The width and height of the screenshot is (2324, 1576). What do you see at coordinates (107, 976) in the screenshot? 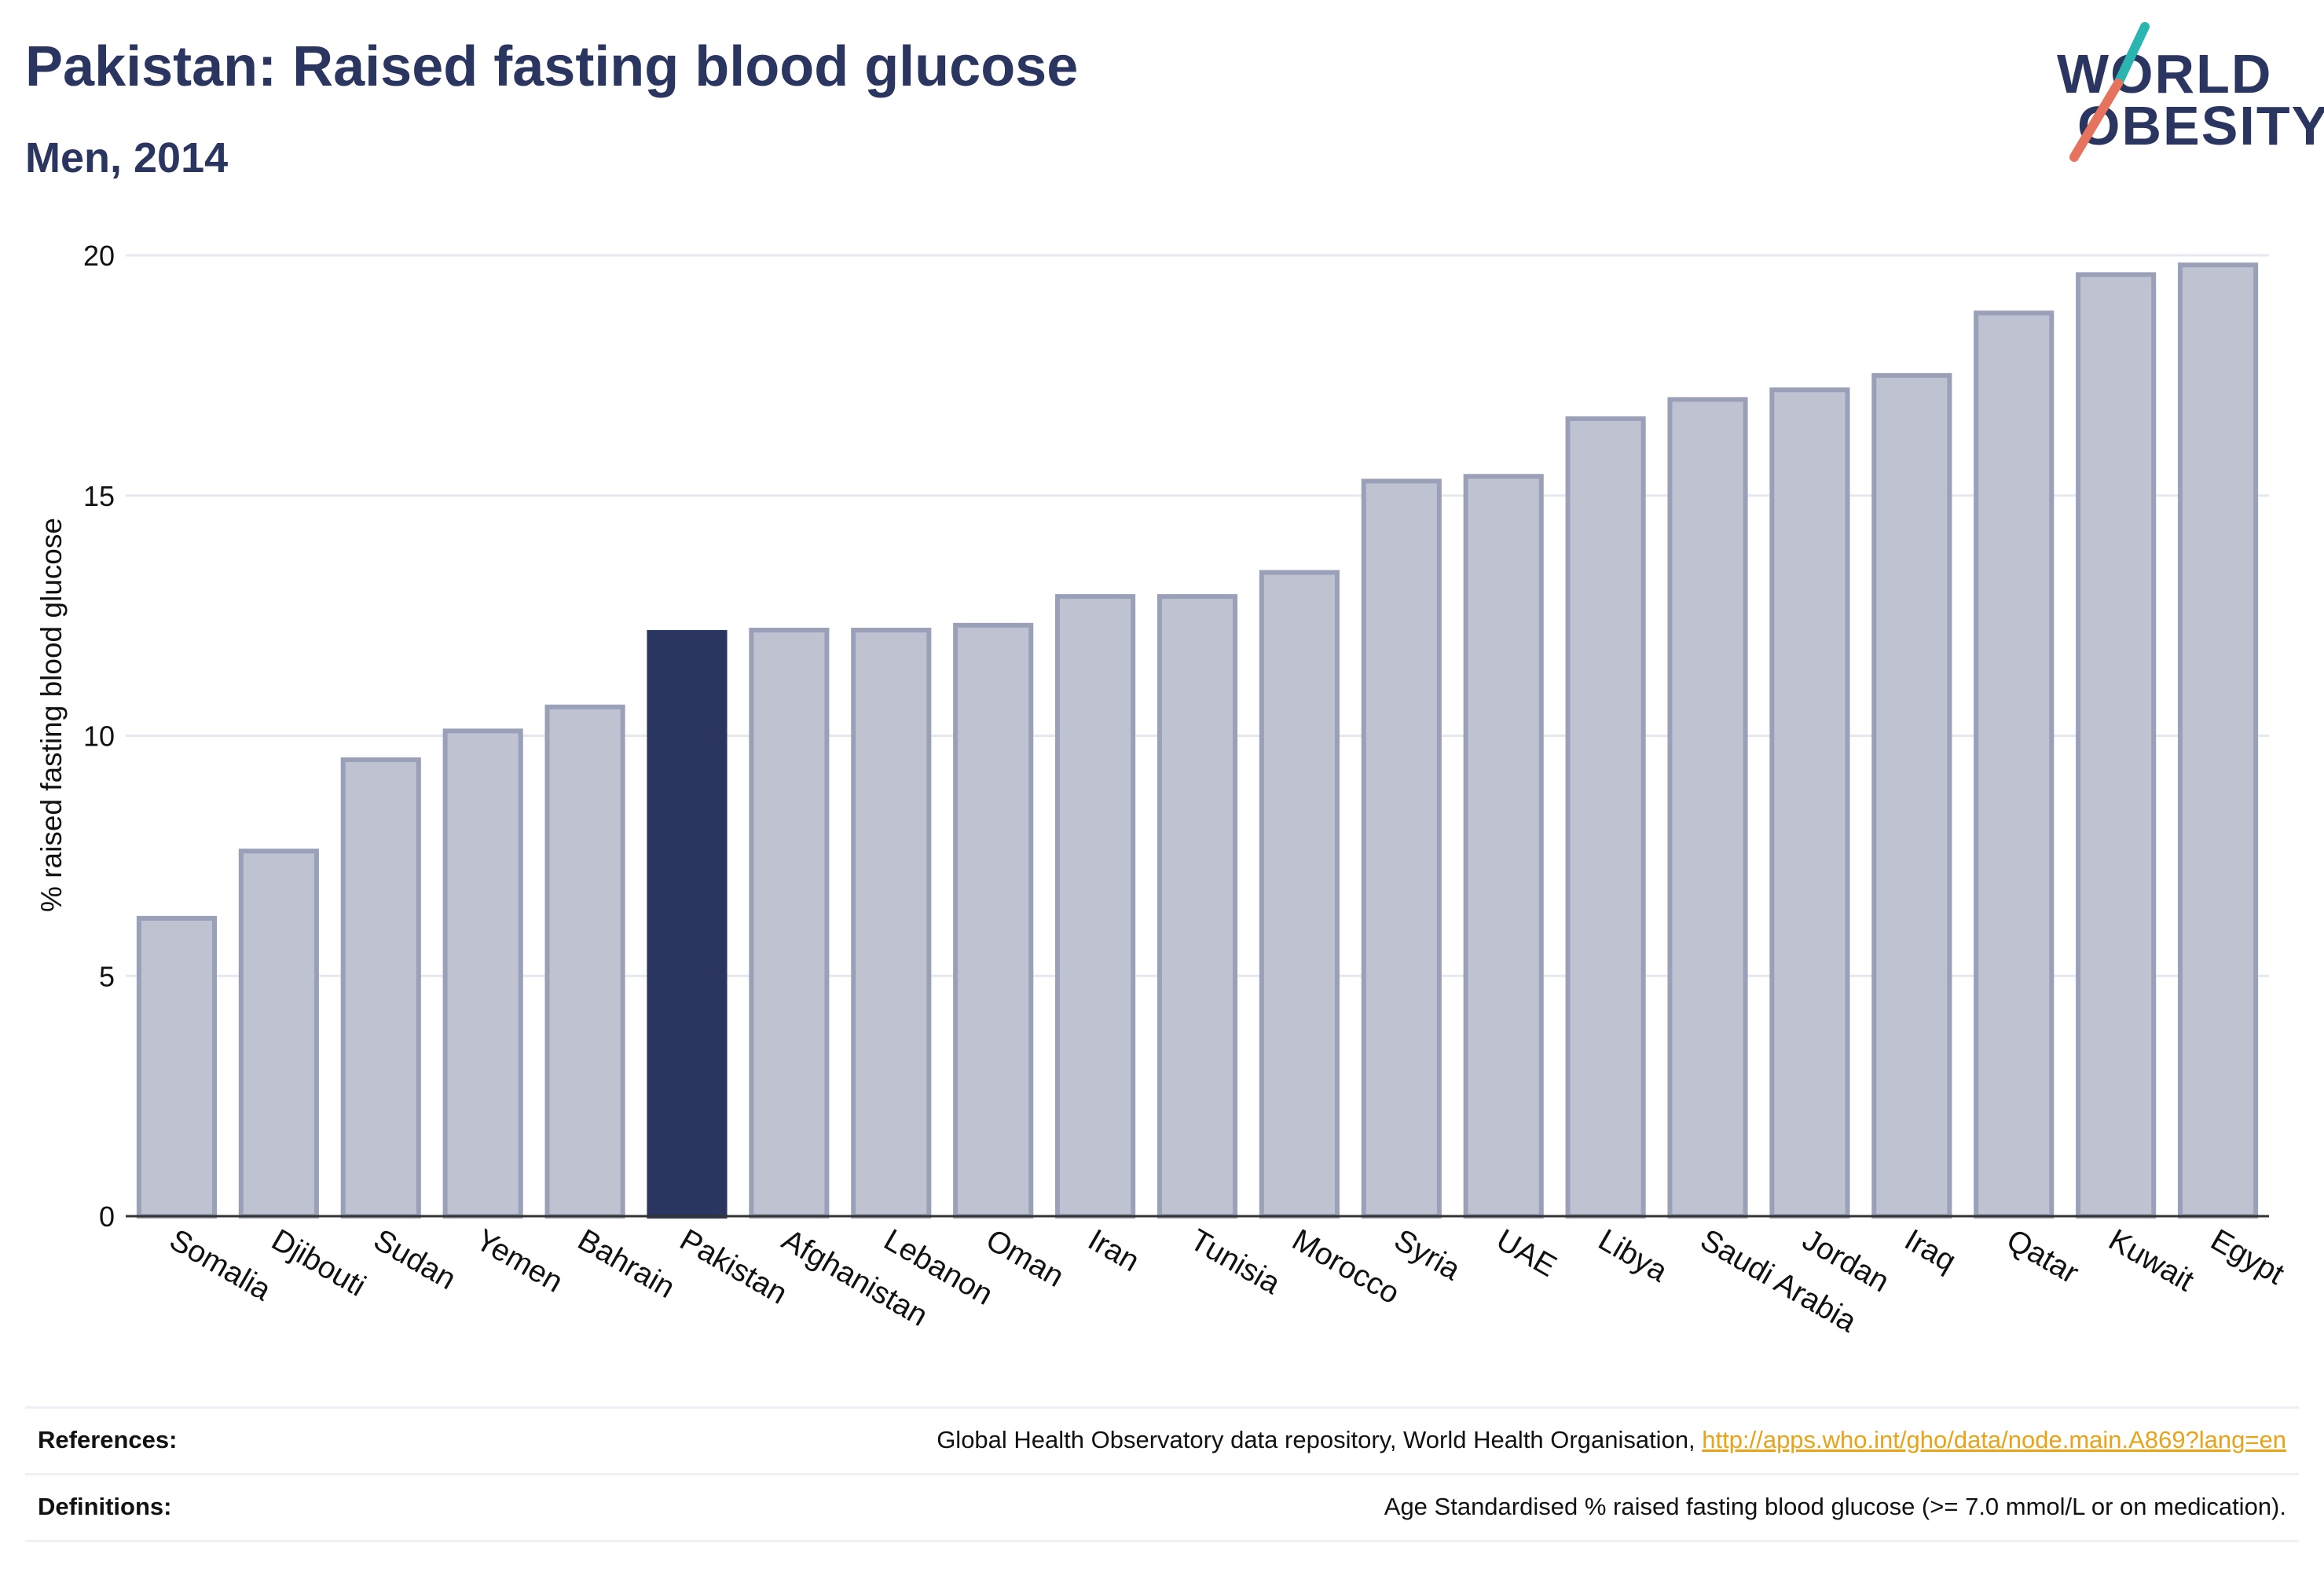
I see `y-tick-label: 5` at bounding box center [107, 976].